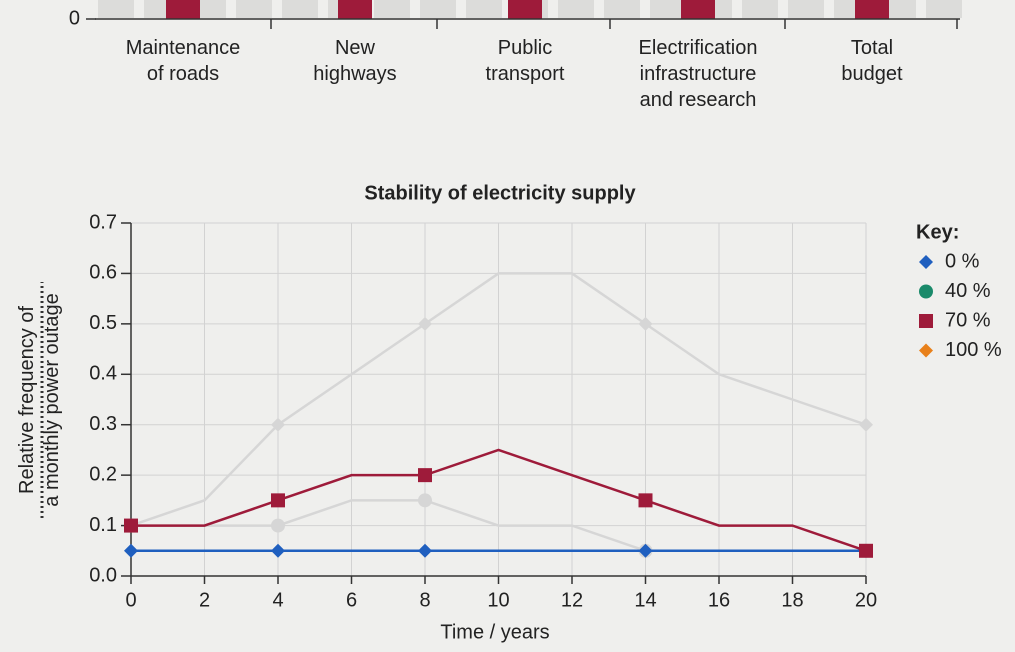  What do you see at coordinates (792, 600) in the screenshot?
I see `x-tick-label: 18` at bounding box center [792, 600].